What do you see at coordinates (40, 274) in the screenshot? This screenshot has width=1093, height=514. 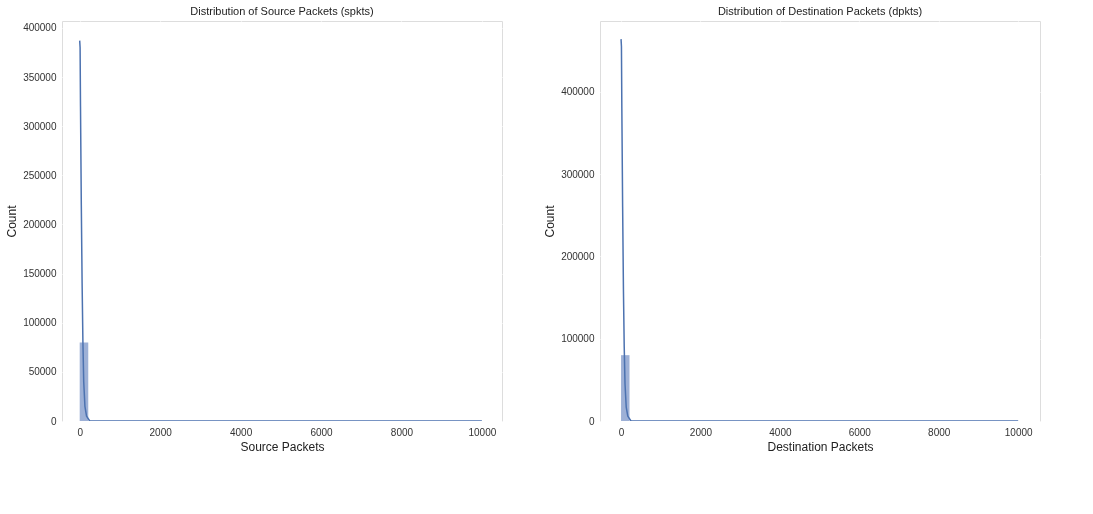 I see `y-tick-label: 150000` at bounding box center [40, 274].